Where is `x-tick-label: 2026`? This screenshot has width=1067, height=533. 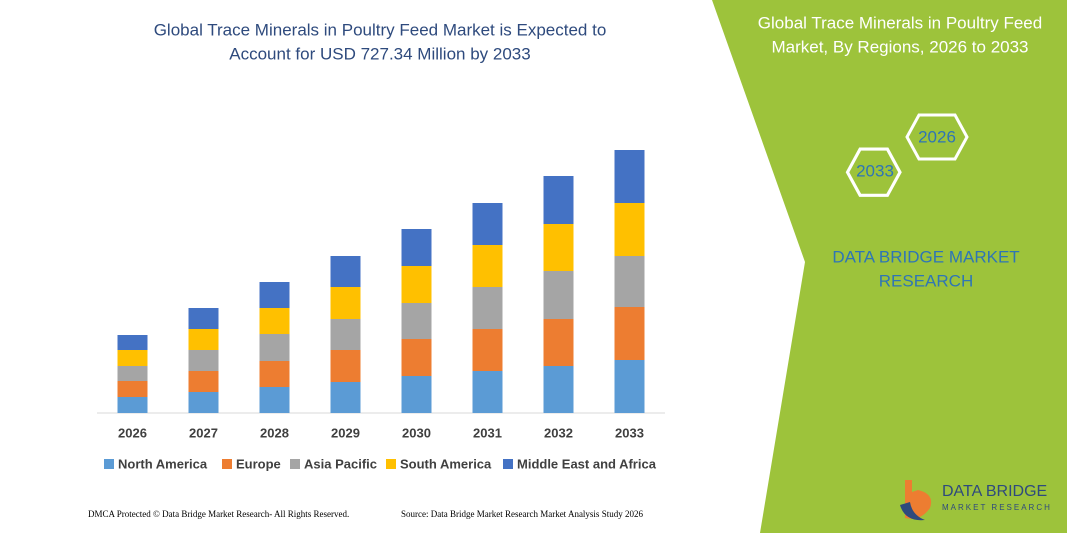
x-tick-label: 2026 is located at coordinates (132, 432).